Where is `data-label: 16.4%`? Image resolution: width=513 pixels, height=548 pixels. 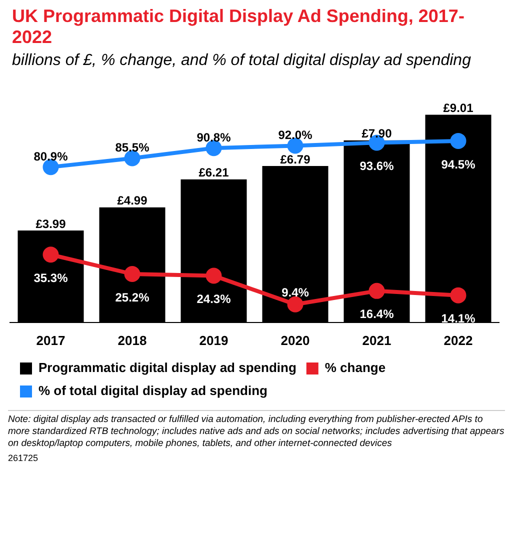
data-label: 16.4% is located at coordinates (377, 314).